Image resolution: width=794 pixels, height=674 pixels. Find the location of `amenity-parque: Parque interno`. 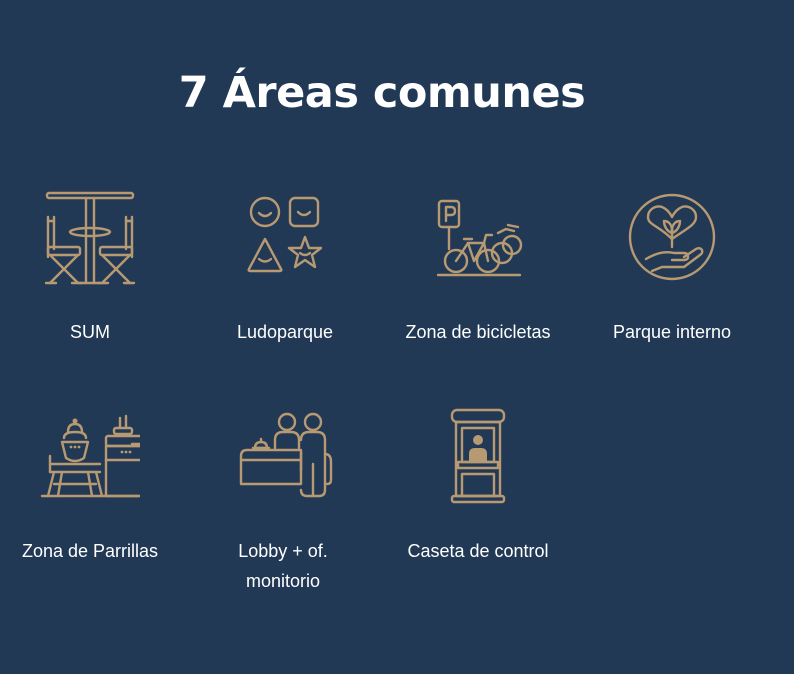

amenity-parque: Parque interno is located at coordinates (672, 267).